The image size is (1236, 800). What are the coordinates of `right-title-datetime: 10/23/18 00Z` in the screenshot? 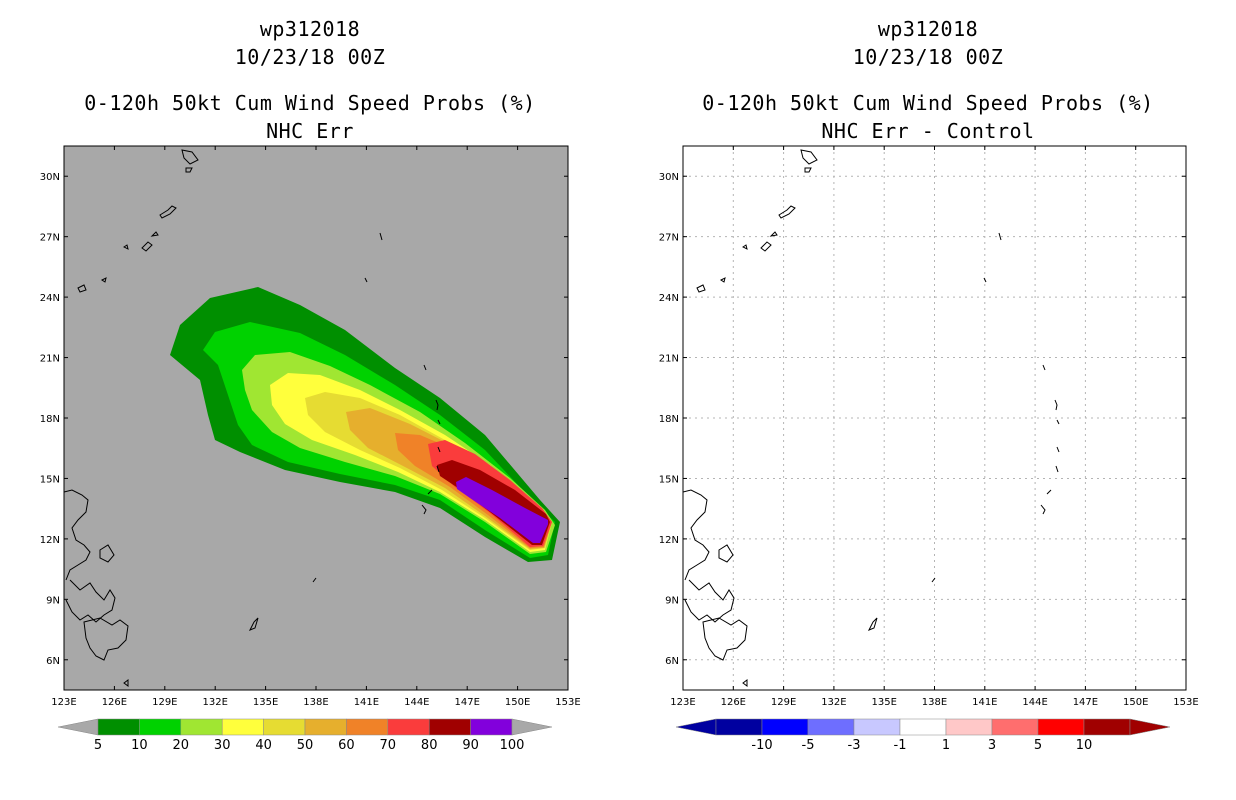 It's located at (928, 57).